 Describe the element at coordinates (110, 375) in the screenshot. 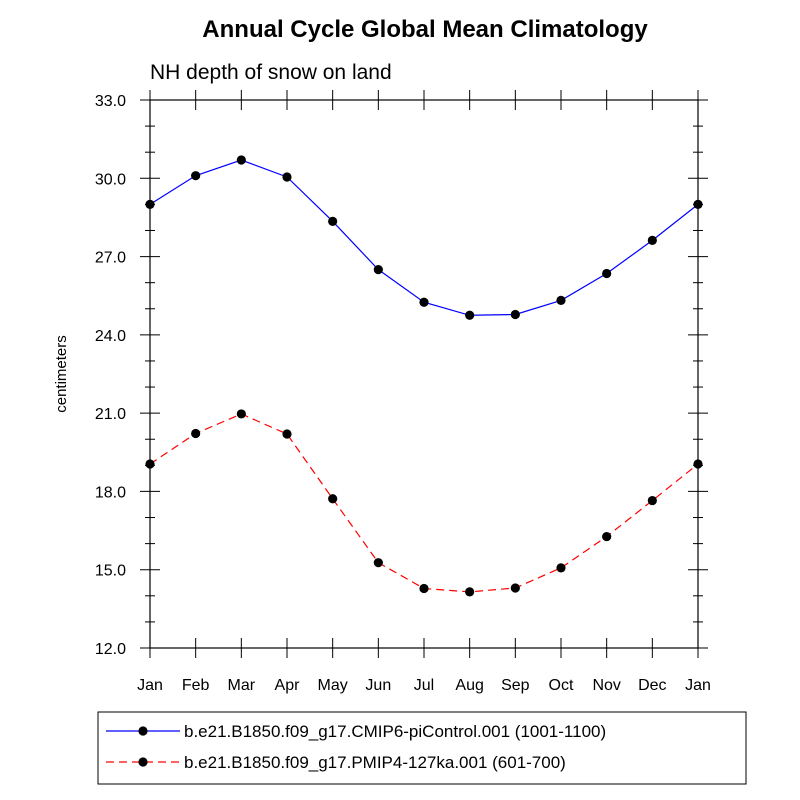

I see `y-tick-labels: 12.0 15.0 18.0 21.0 24.0 27.0 30.0 33.0` at that location.